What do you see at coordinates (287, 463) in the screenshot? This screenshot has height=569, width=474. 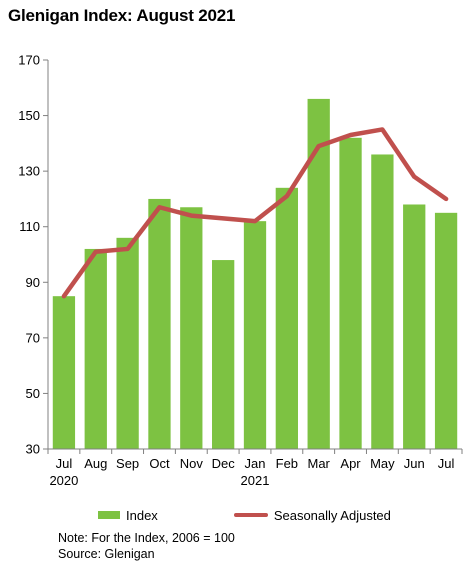 I see `x-tick-label-7: Feb` at bounding box center [287, 463].